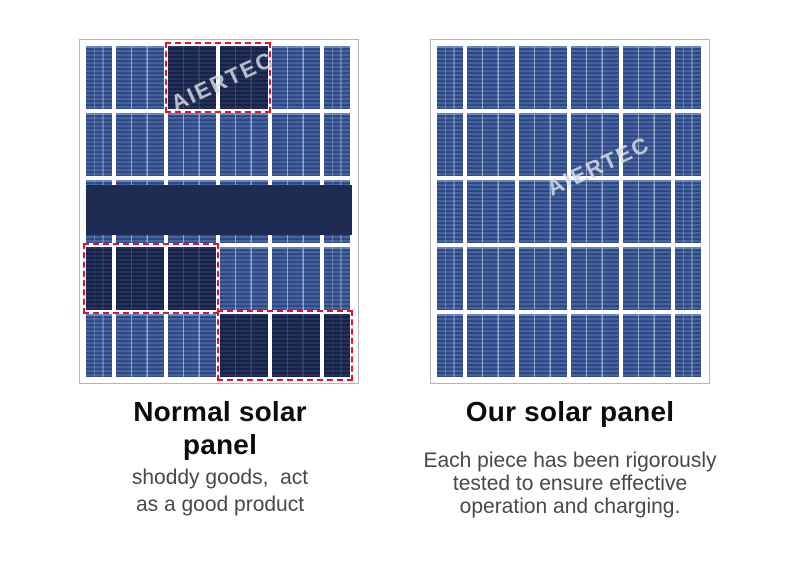 Image resolution: width=790 pixels, height=569 pixels. I want to click on shadow-band, so click(219, 210).